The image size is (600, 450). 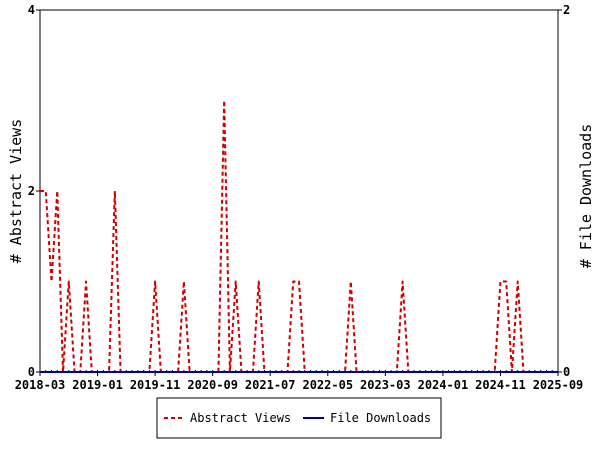 What do you see at coordinates (31, 372) in the screenshot?
I see `y-left-tick-label: 0` at bounding box center [31, 372].